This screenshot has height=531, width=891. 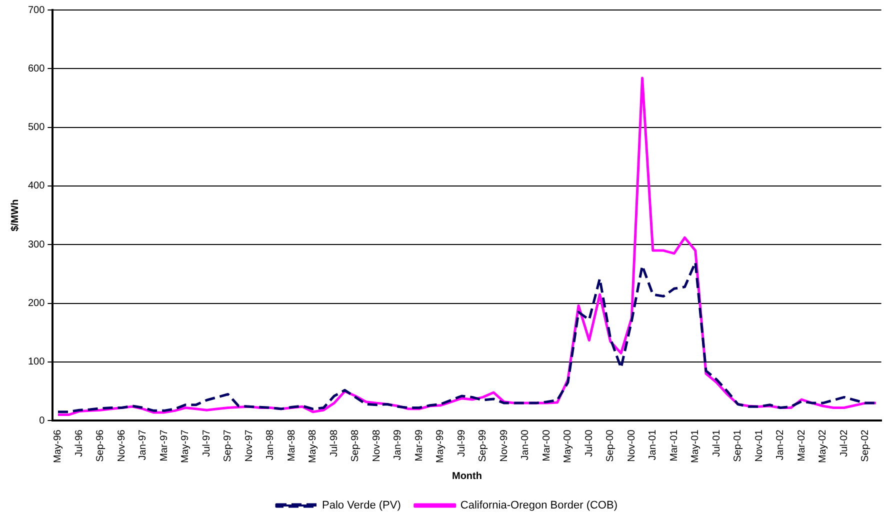 I want to click on x-tick-label: Jan-02, so click(x=780, y=444).